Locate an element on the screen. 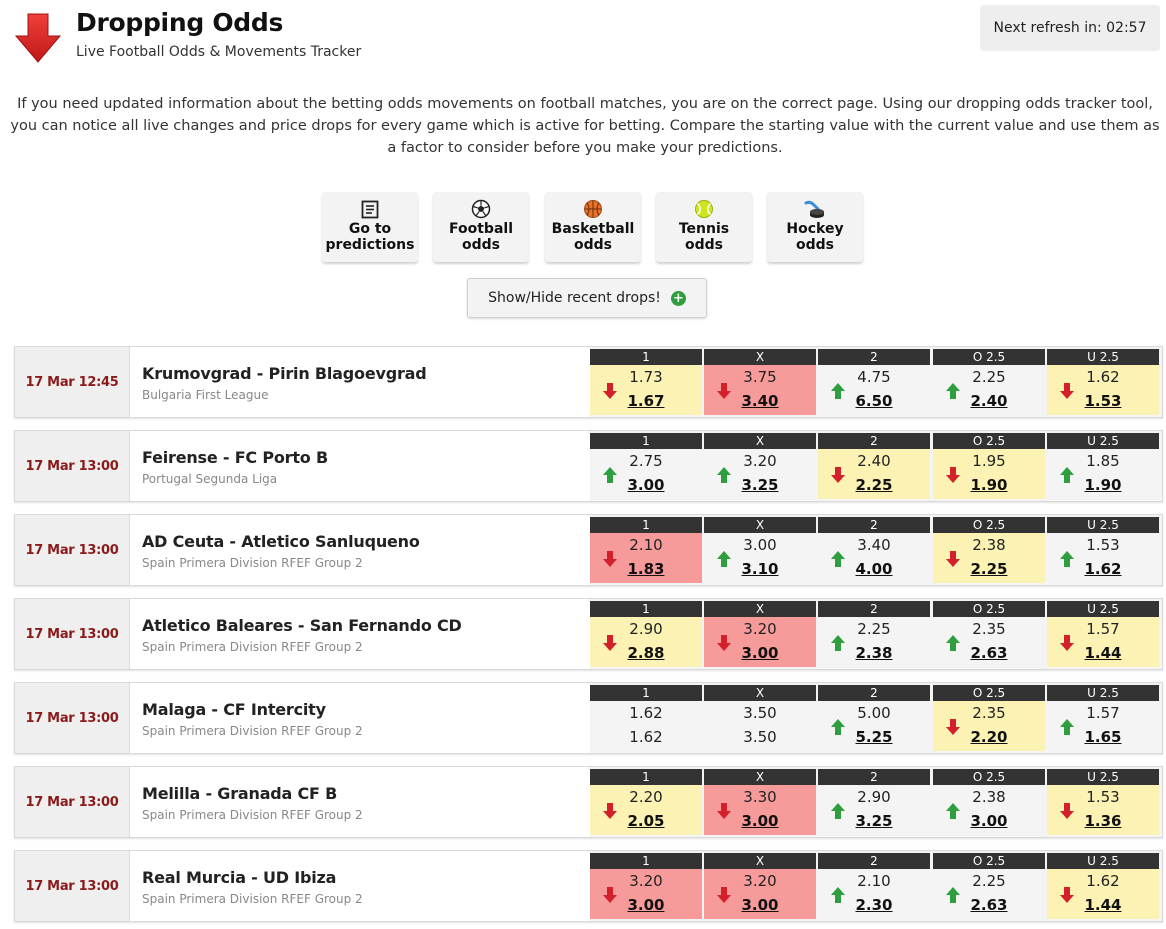 This screenshot has height=929, width=1166. odds-cell: 1 2.10 1.83 is located at coordinates (646, 550).